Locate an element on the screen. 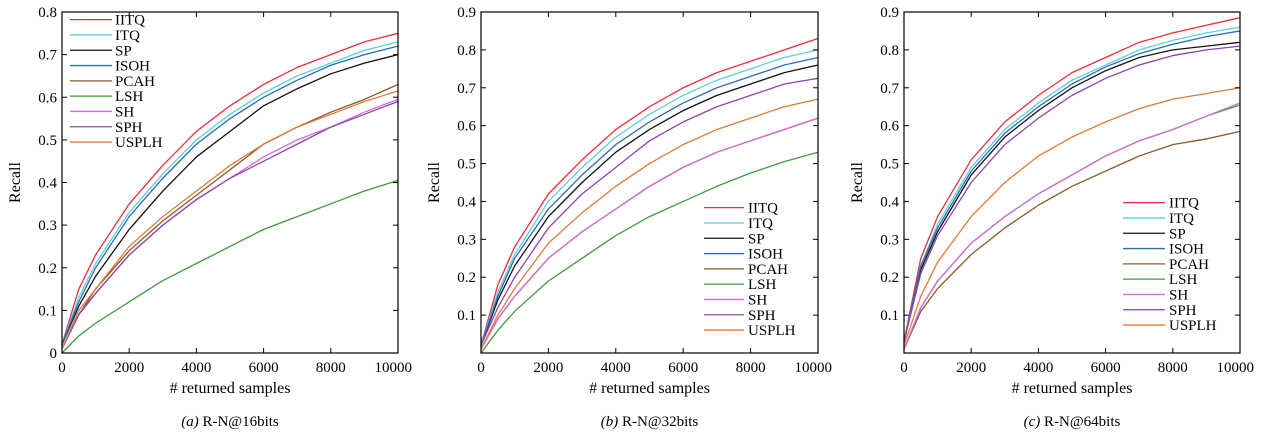 This screenshot has width=1269, height=439. series-line-lsh is located at coordinates (649, 252).